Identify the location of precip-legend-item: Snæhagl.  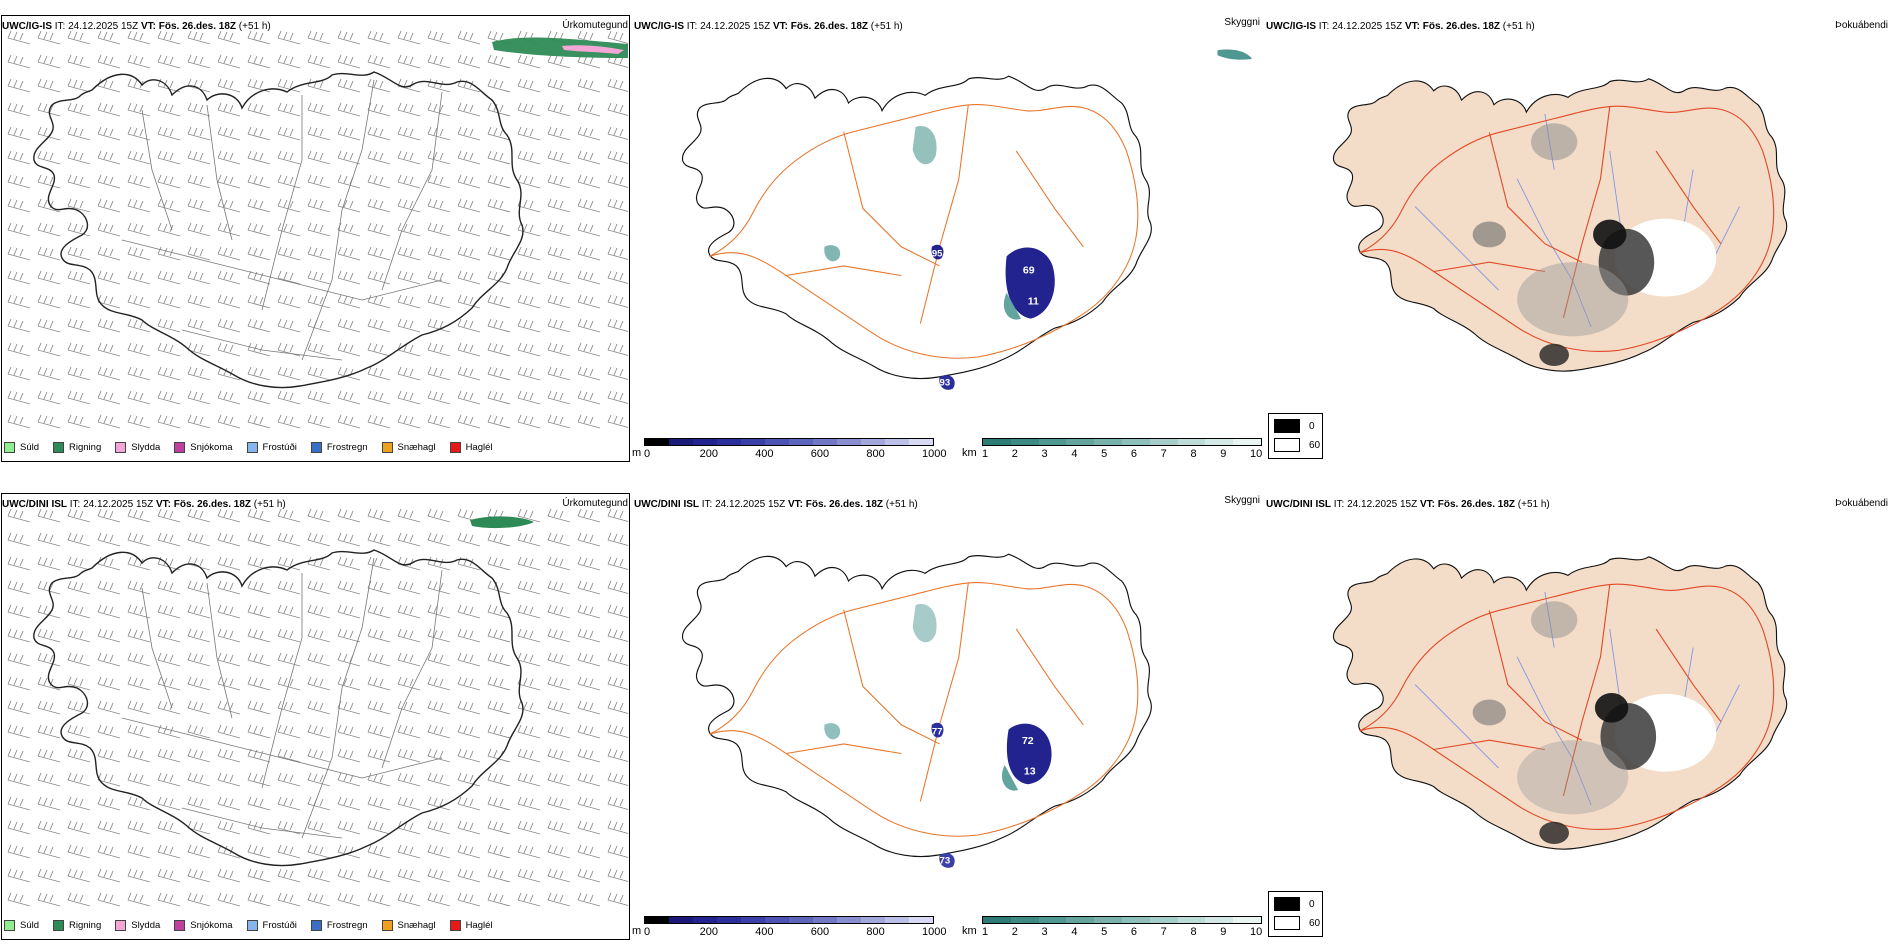
(408, 925).